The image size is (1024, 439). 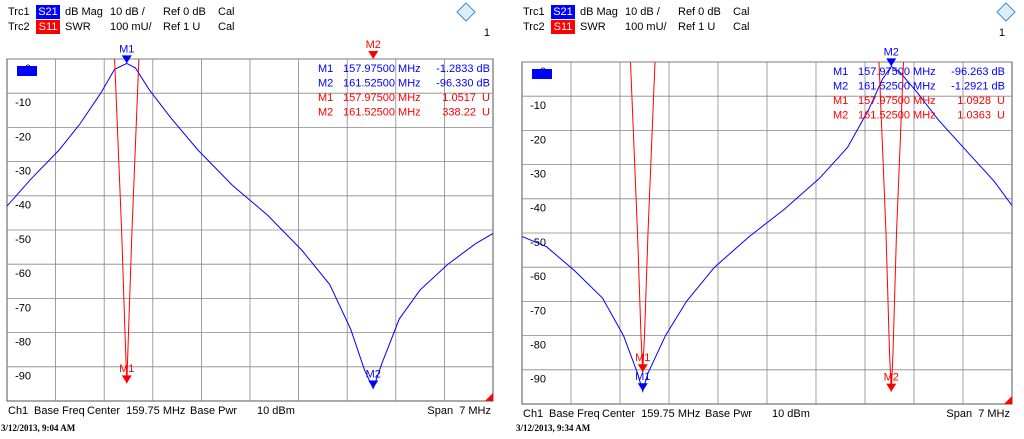 What do you see at coordinates (651, 414) in the screenshot?
I see `footer-label: Center 159.75 MHz` at bounding box center [651, 414].